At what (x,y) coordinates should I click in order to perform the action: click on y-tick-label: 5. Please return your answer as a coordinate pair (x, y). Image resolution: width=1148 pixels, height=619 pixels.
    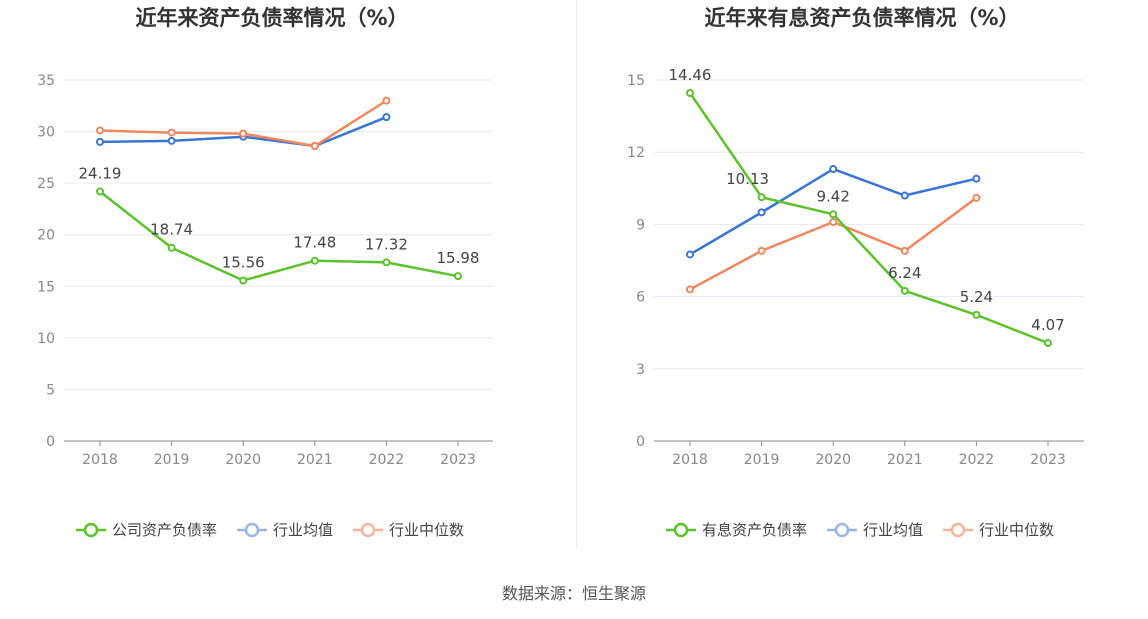
    Looking at the image, I should click on (50, 390).